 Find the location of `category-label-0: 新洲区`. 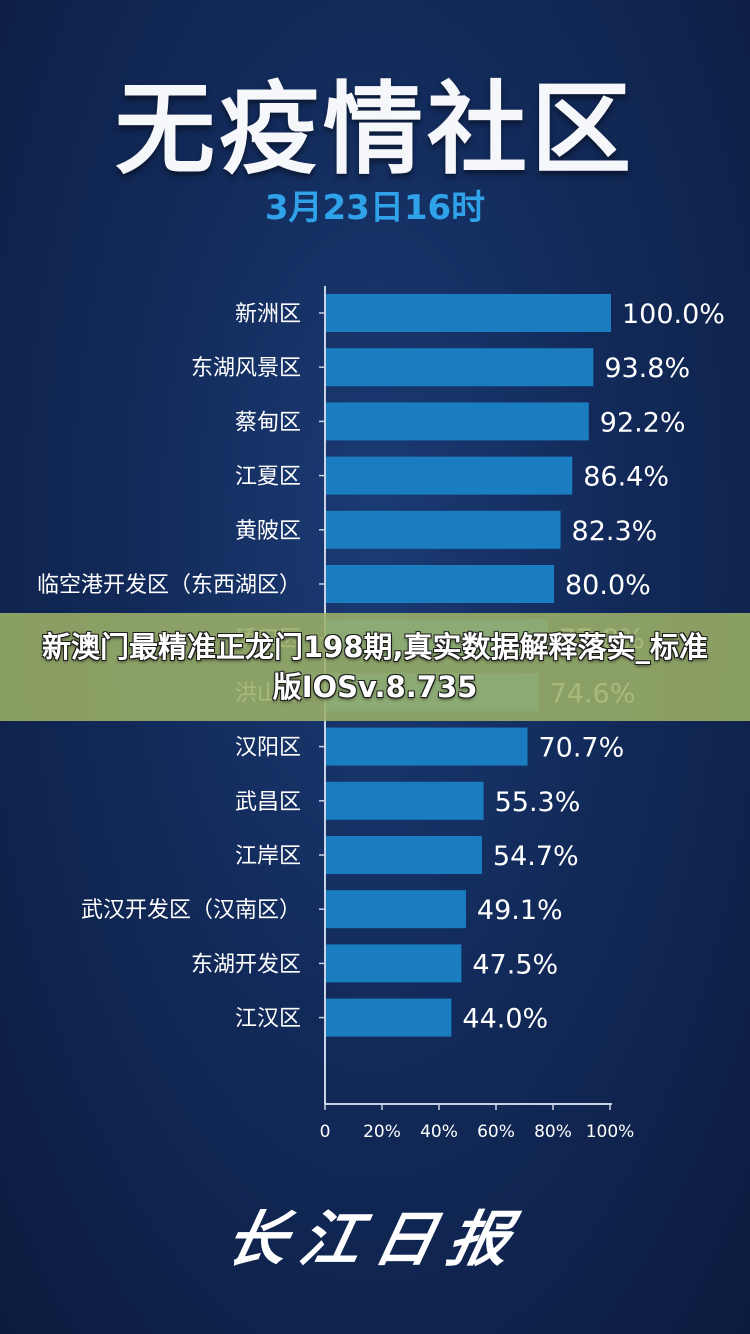

category-label-0: 新洲区 is located at coordinates (268, 314).